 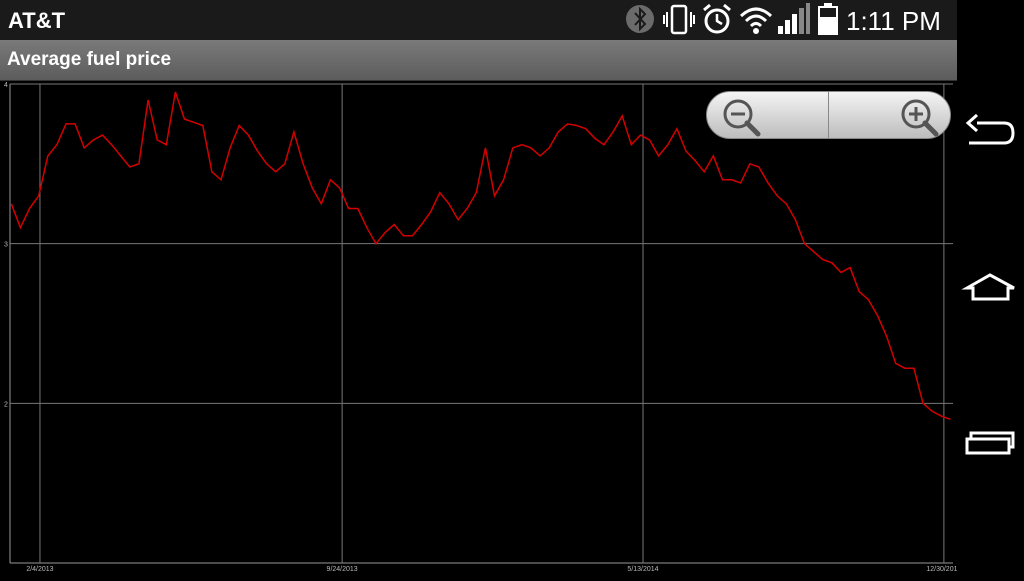 I want to click on y-tick-label: 3, so click(x=6, y=245).